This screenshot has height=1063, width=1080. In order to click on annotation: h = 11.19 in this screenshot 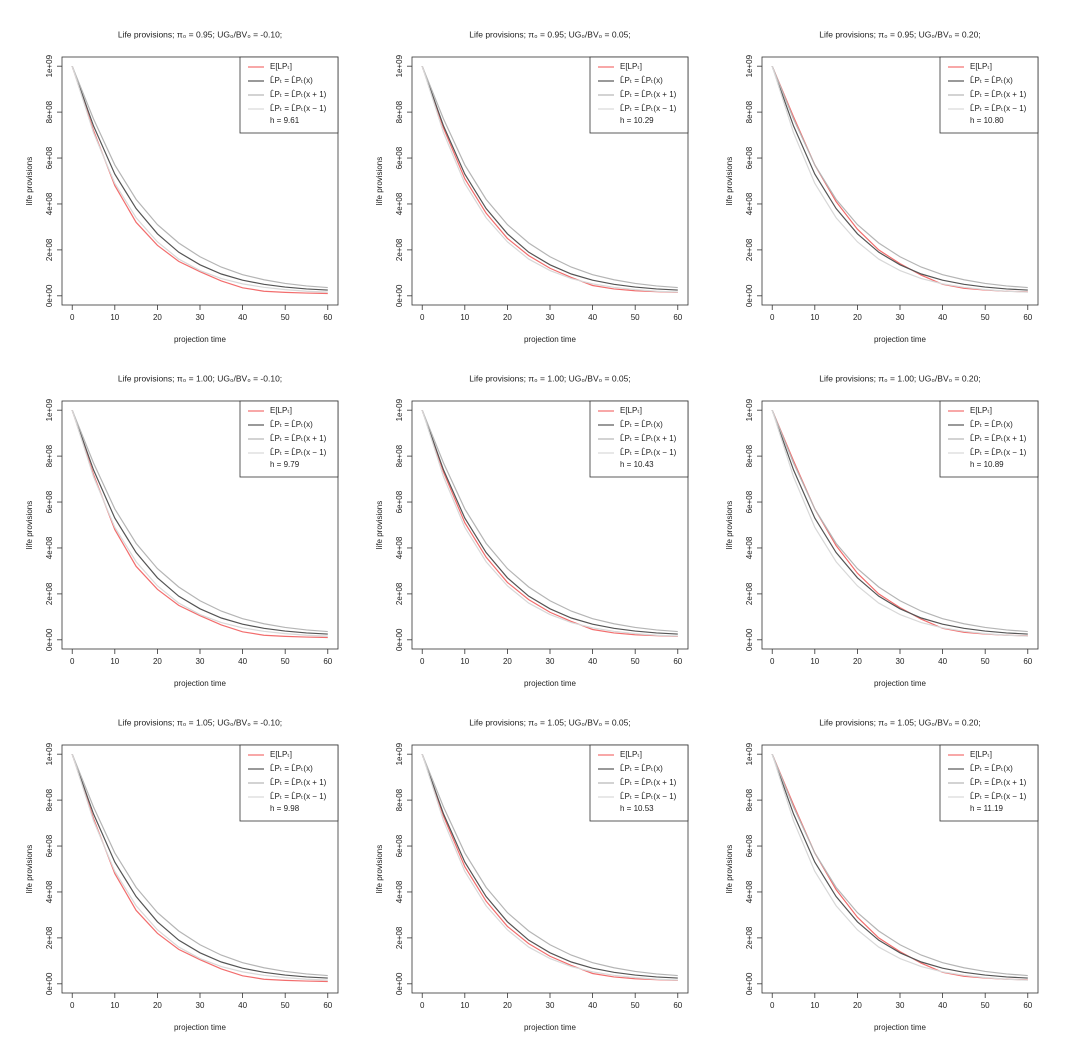, I will do `click(987, 808)`.